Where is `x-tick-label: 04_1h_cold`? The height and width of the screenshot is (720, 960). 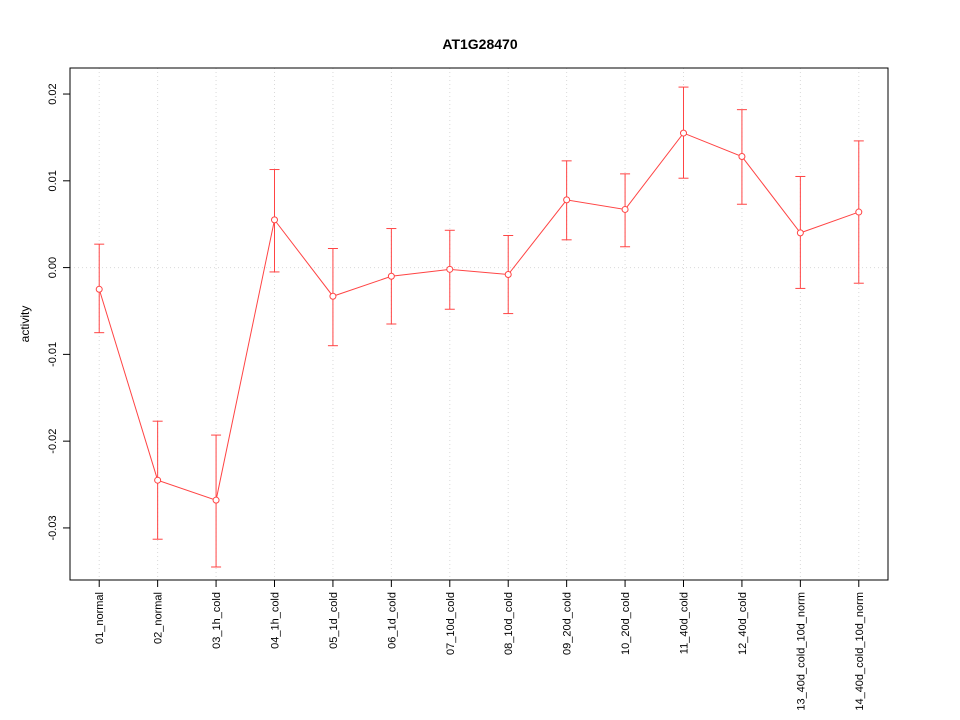 x-tick-label: 04_1h_cold is located at coordinates (276, 620).